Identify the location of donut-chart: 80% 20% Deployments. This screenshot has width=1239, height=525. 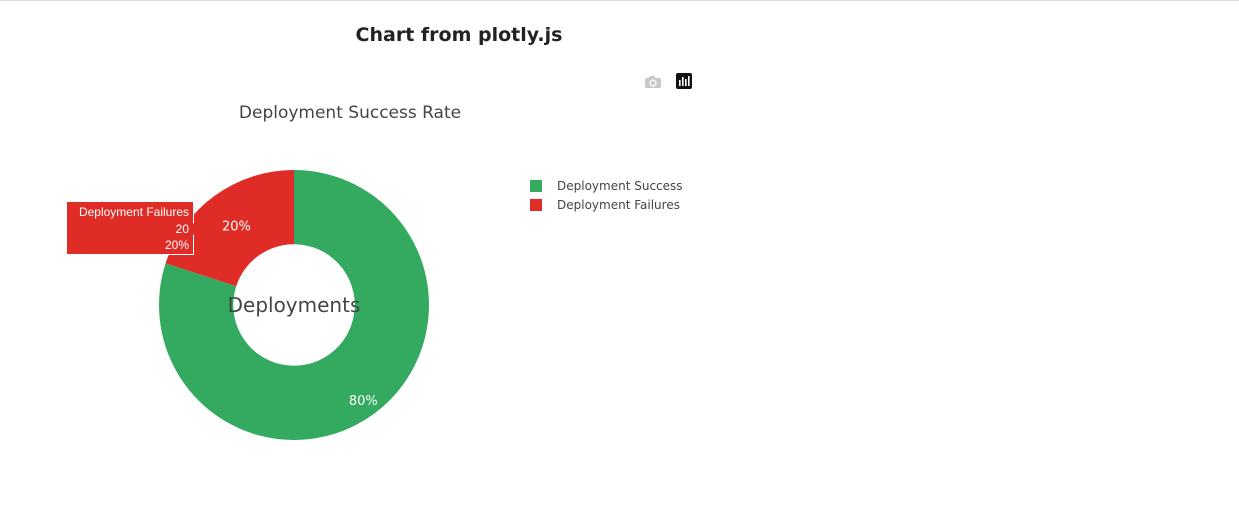
(294, 305).